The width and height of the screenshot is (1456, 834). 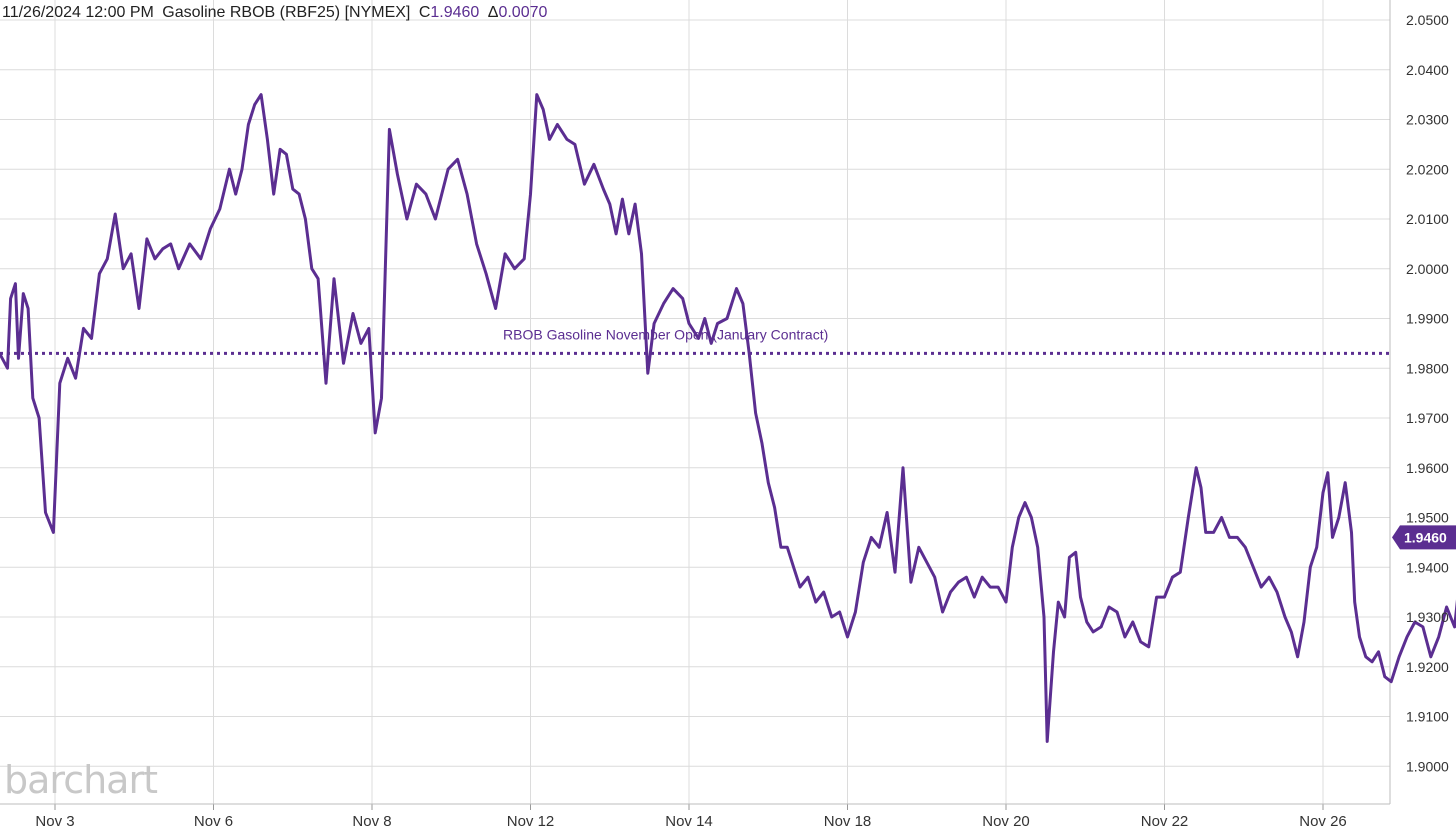 I want to click on x-tick-label: Nov 3, so click(x=54, y=821).